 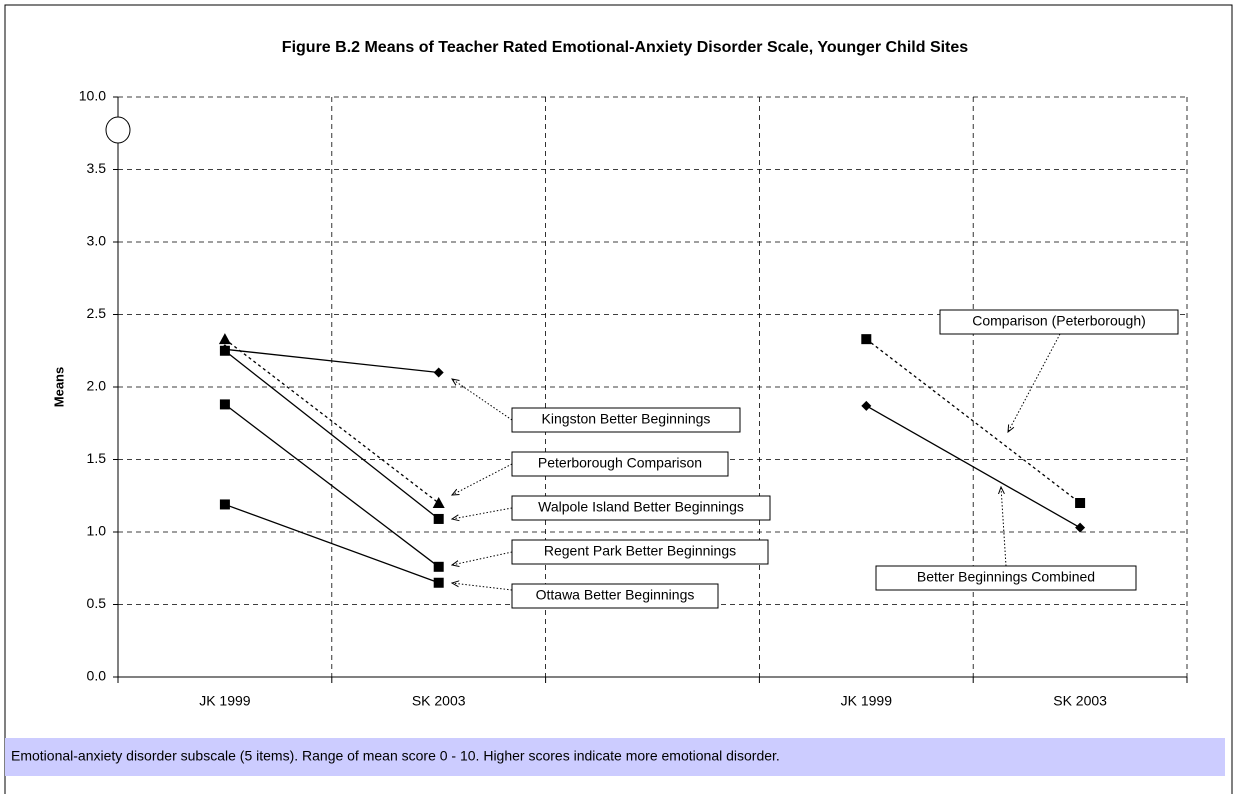 I want to click on y-tick-label: 2.0, so click(x=97, y=386).